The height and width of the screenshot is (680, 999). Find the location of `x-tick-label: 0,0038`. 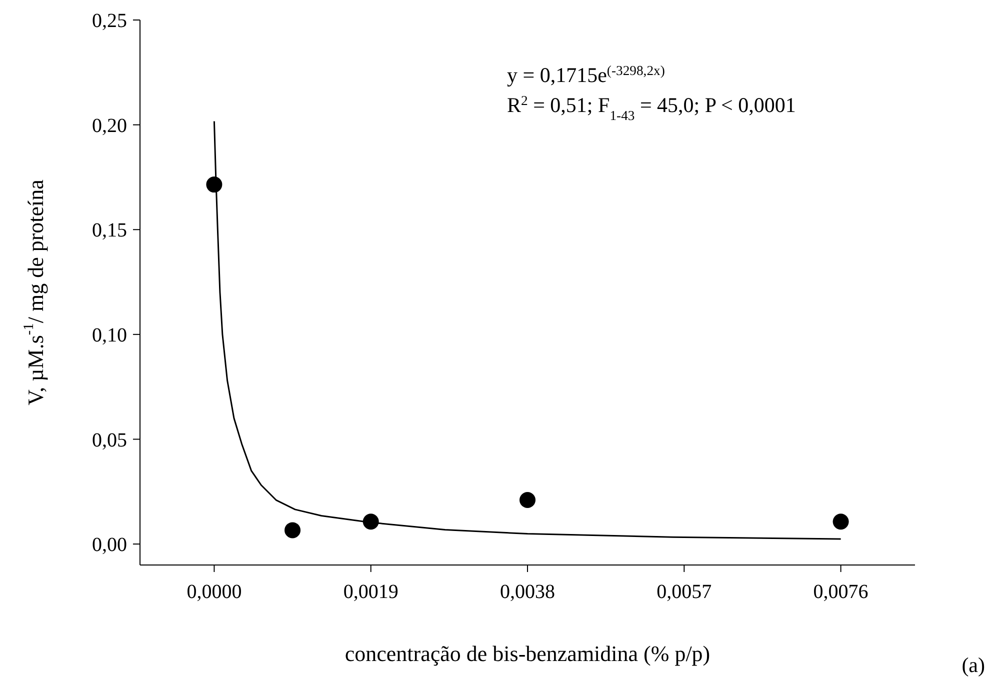

x-tick-label: 0,0038 is located at coordinates (527, 592).